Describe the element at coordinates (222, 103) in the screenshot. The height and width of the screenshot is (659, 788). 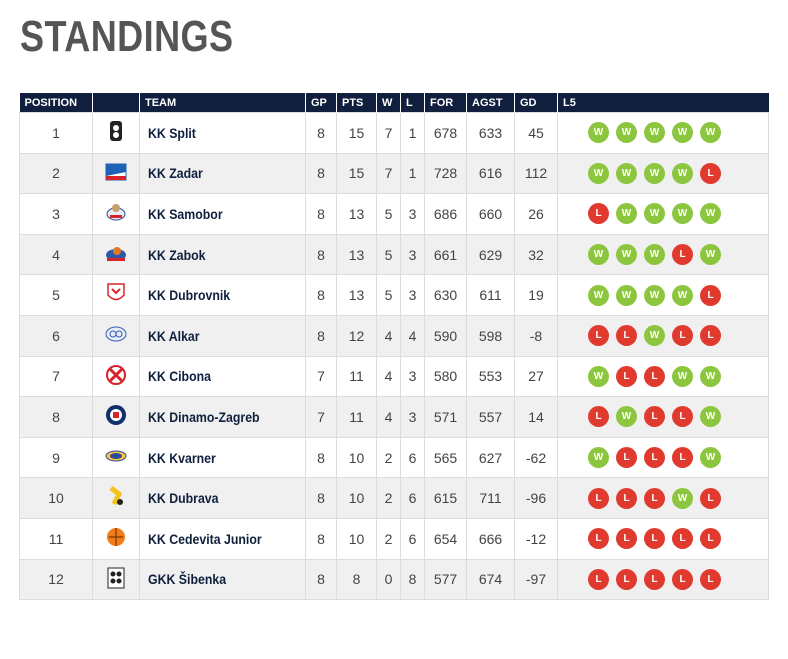
I see `header-team: TEAM` at that location.